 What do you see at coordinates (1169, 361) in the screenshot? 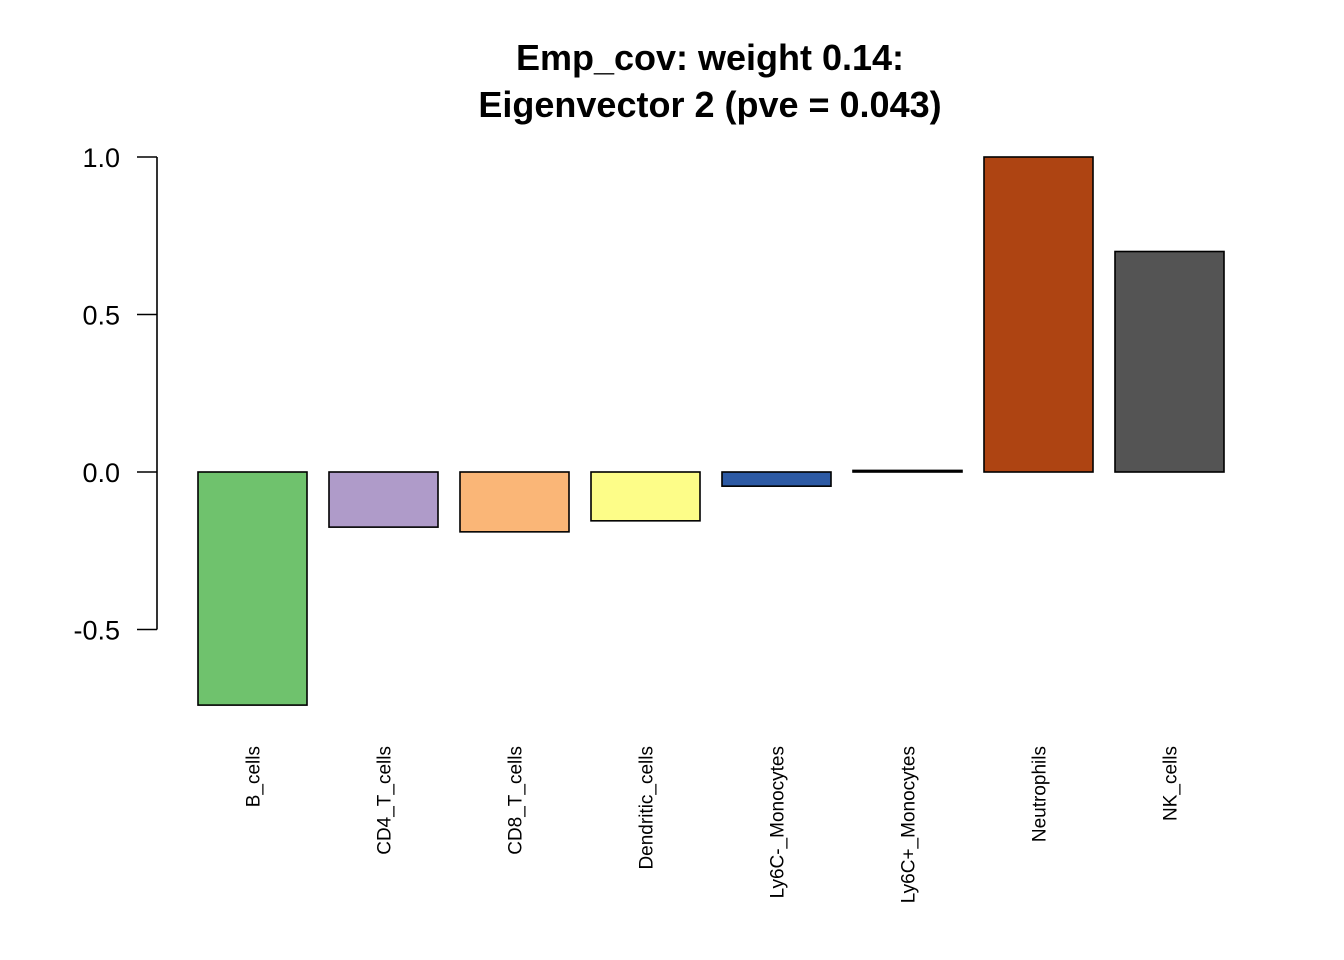
I see `bar-nk-cells` at bounding box center [1169, 361].